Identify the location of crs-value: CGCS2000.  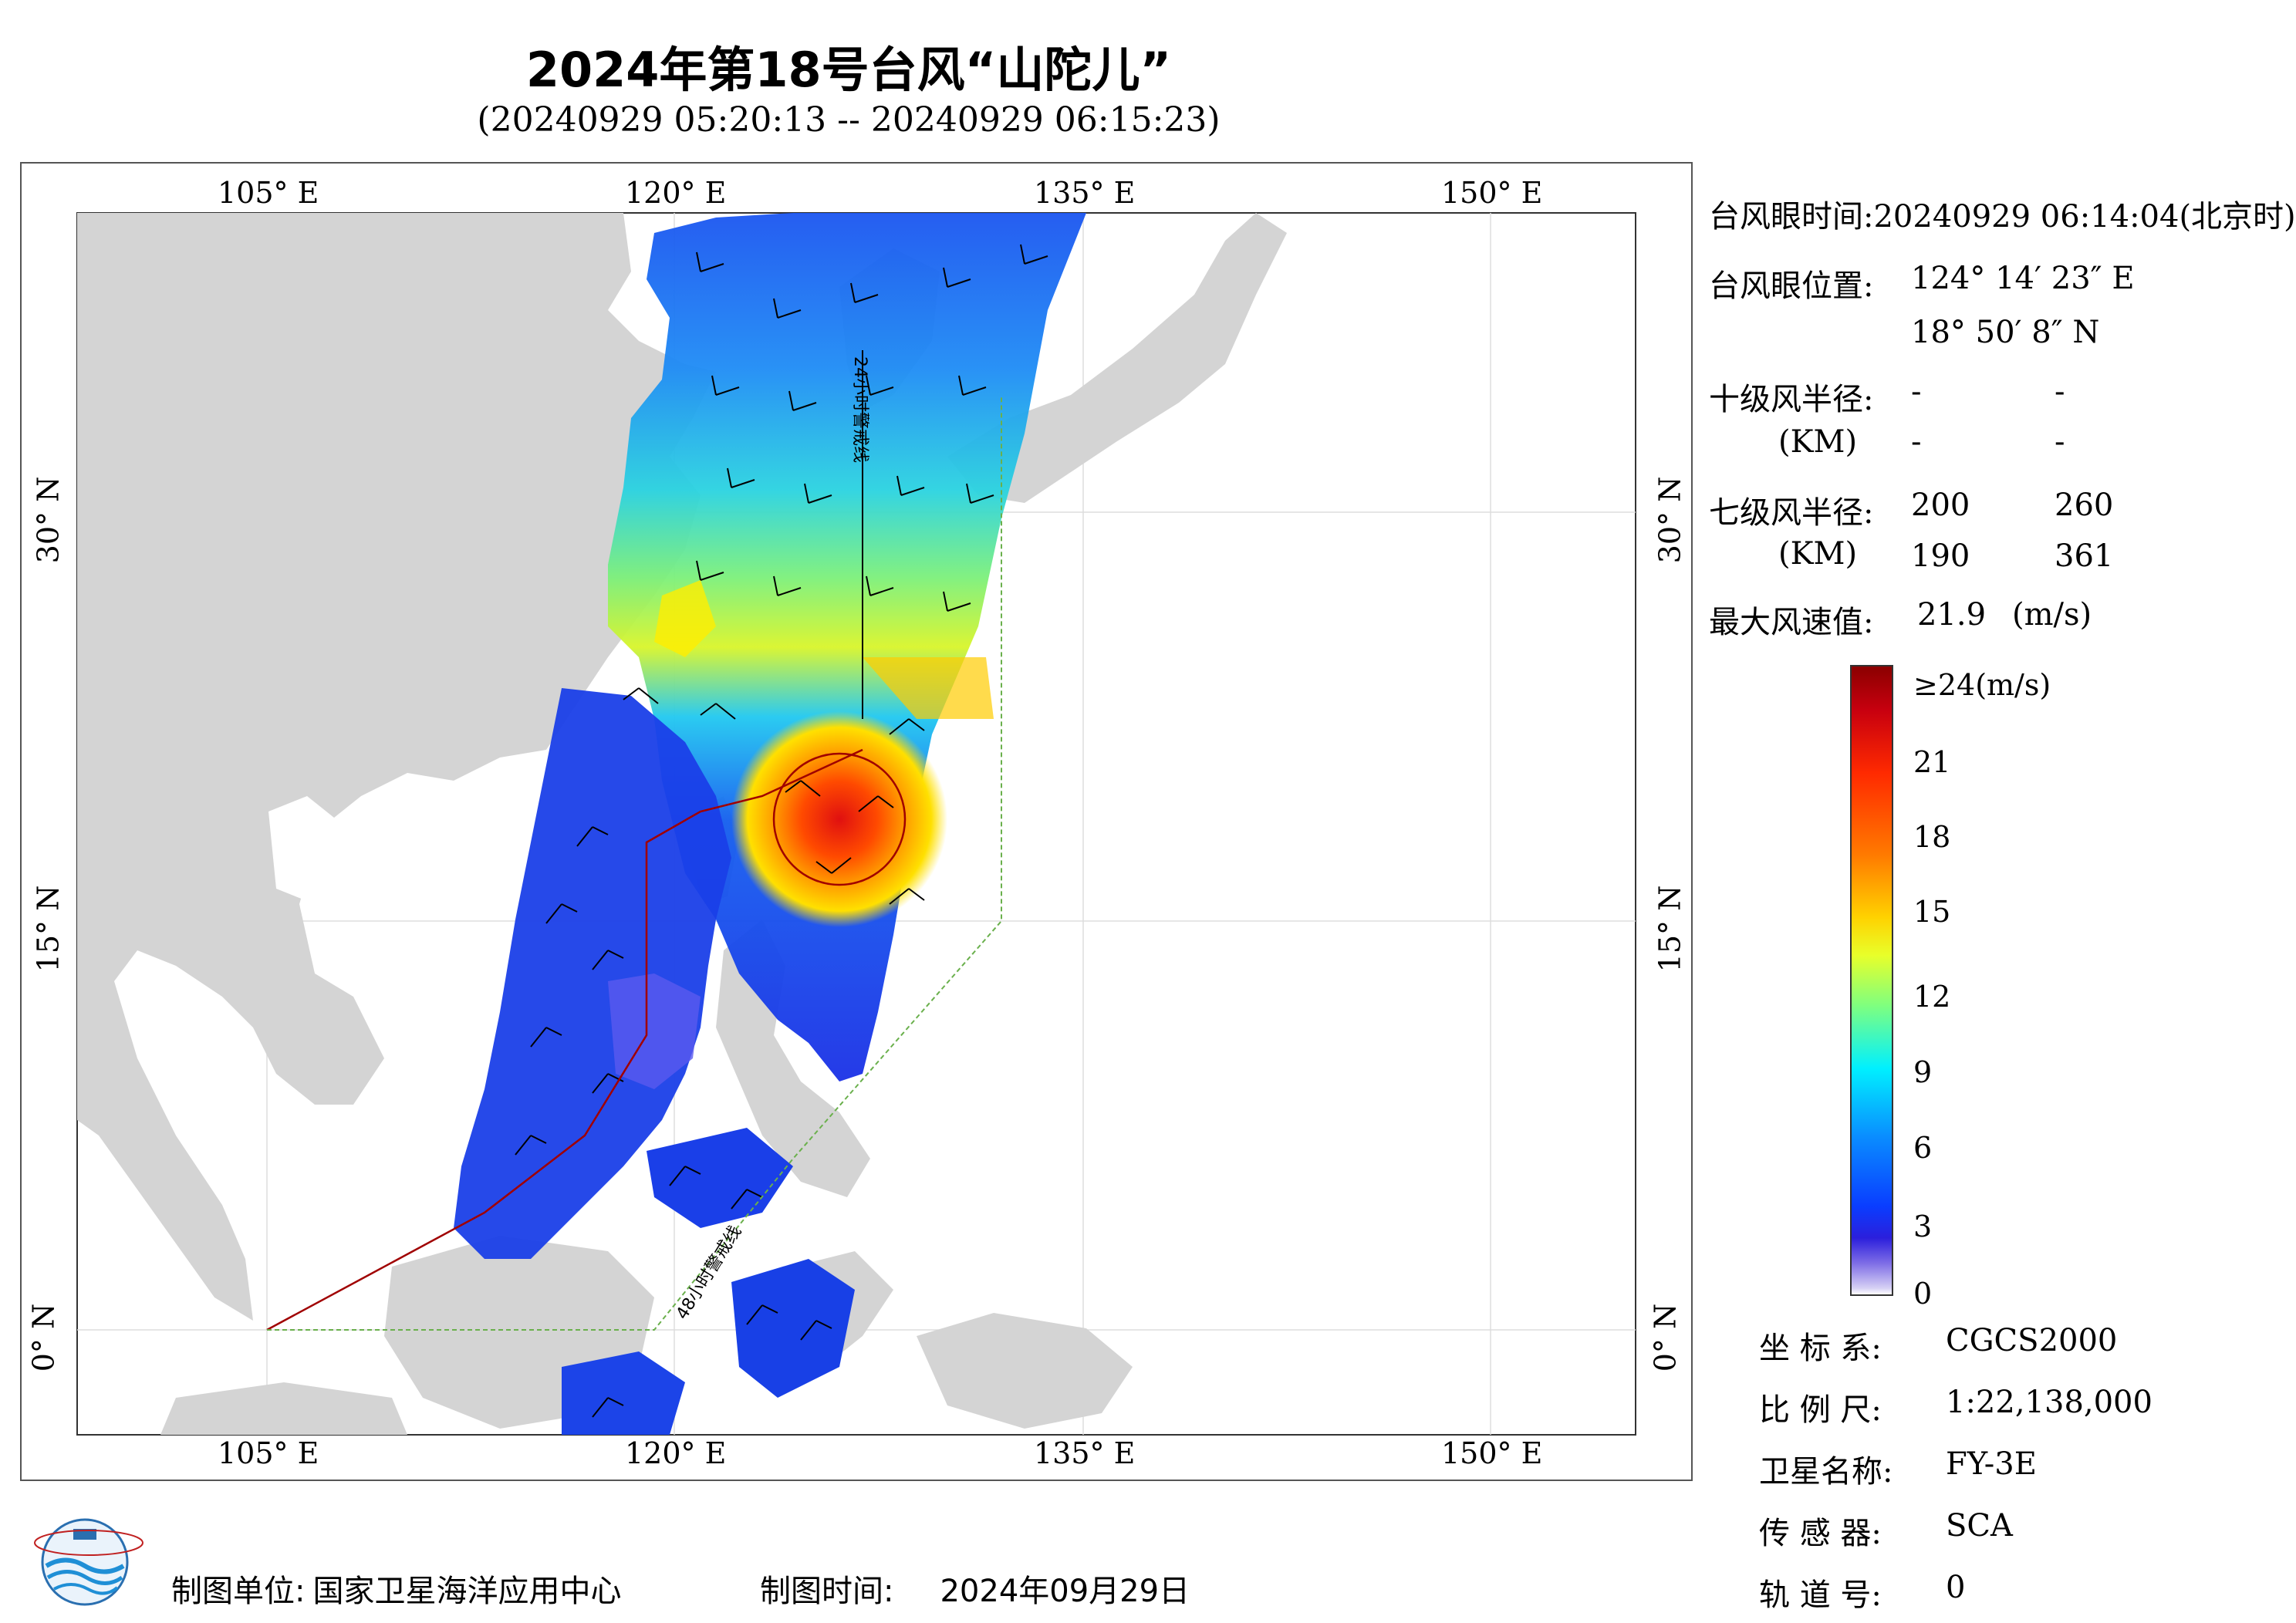
(2032, 1340).